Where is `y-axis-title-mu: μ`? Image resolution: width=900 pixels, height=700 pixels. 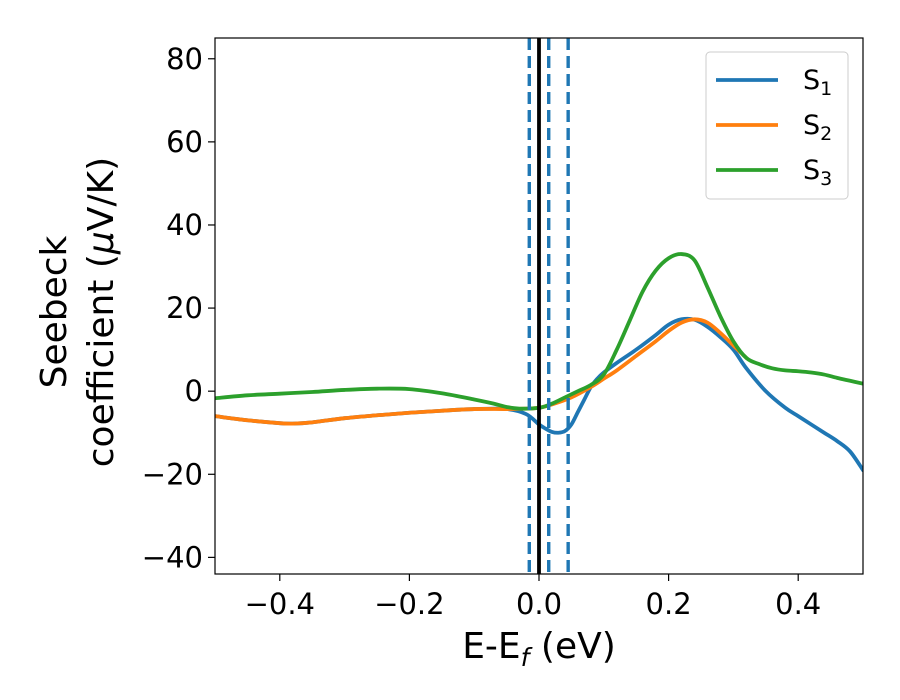
y-axis-title-mu: μ is located at coordinates (101, 243).